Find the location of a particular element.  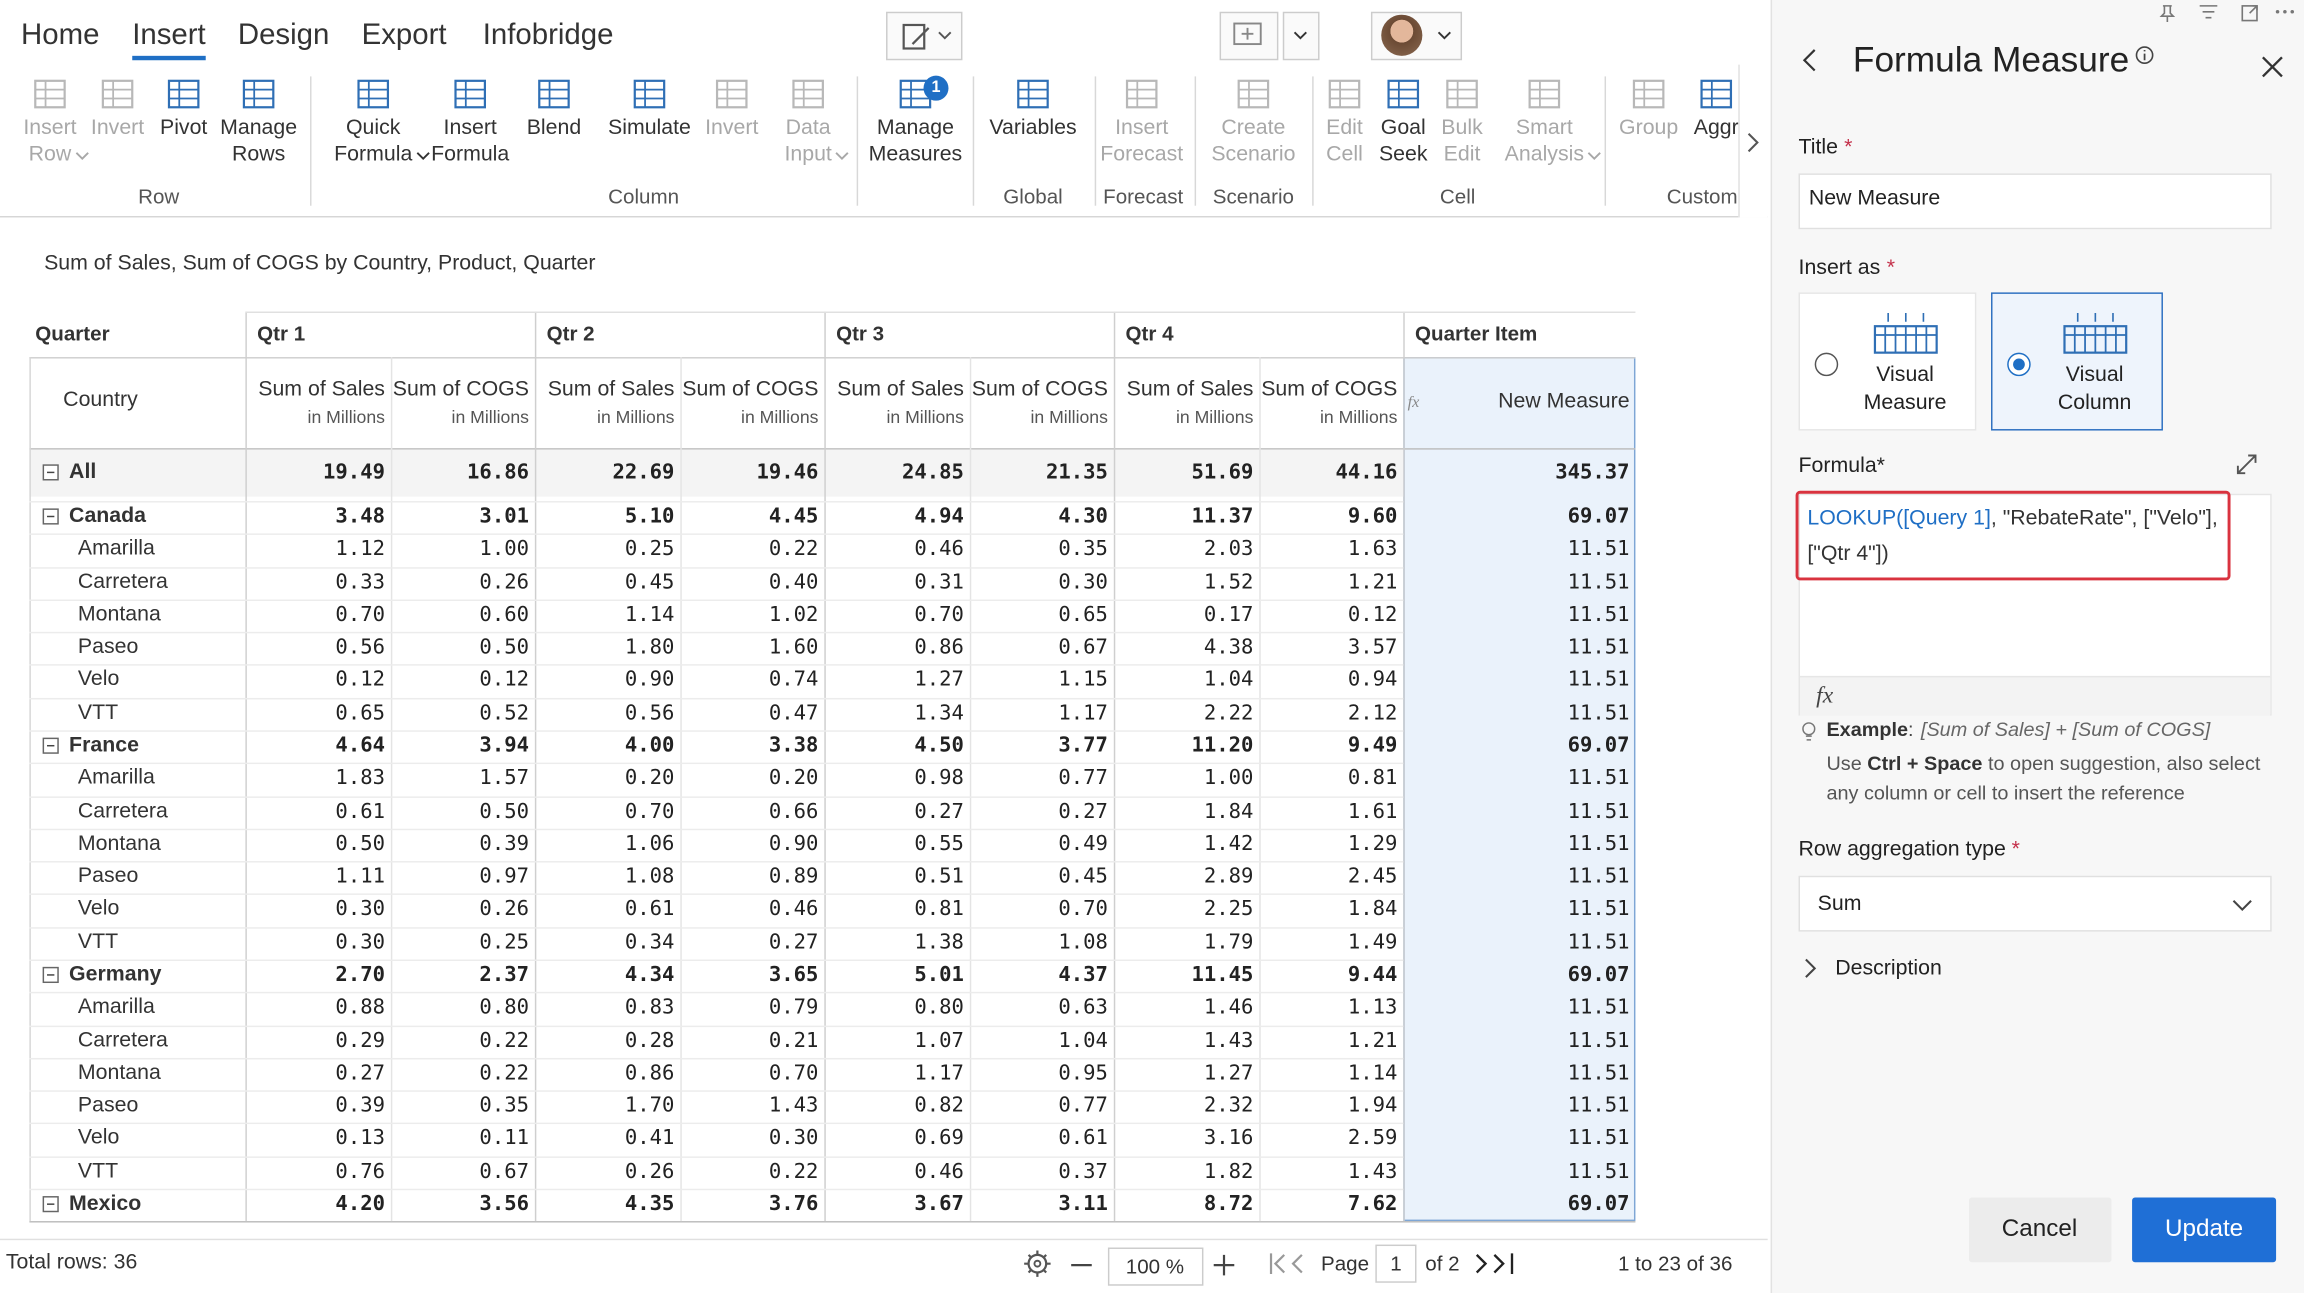

header-top-border is located at coordinates (940, 312).